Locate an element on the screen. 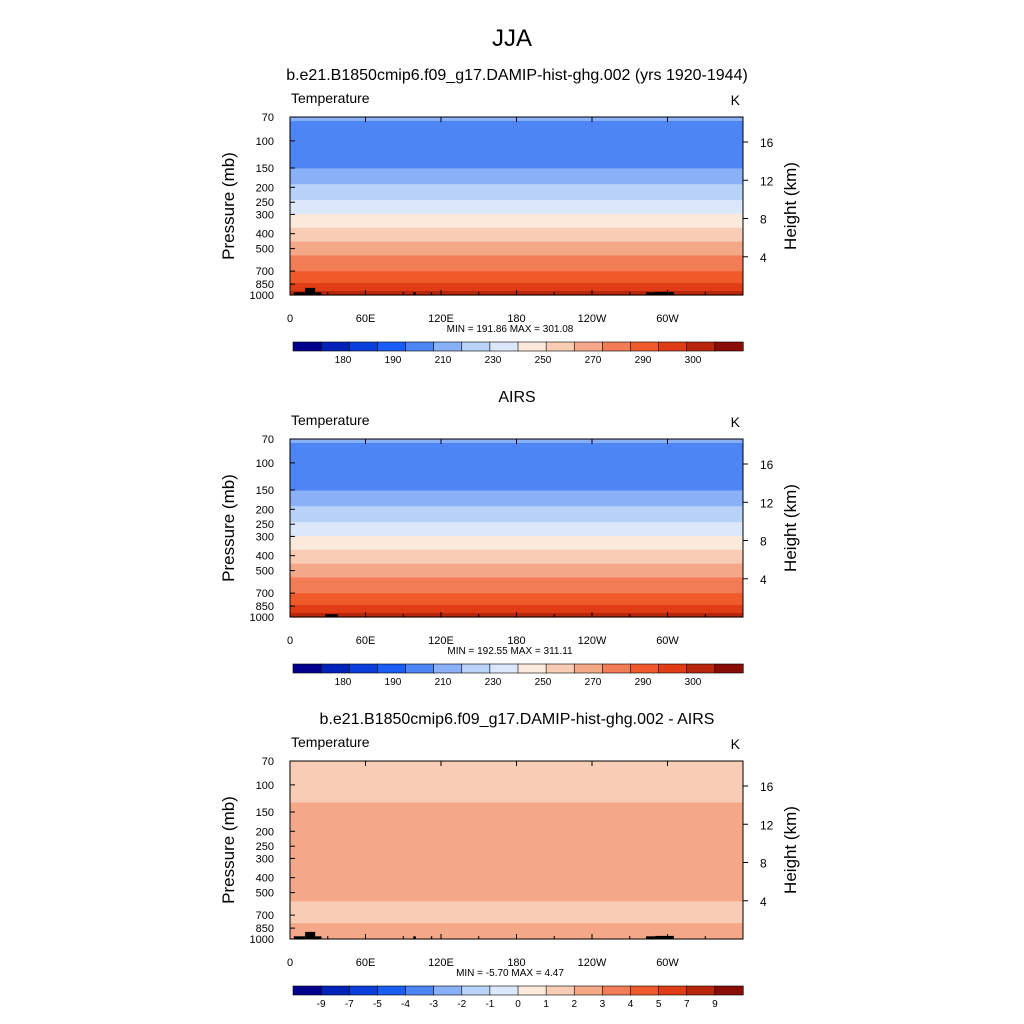 This screenshot has width=1024, height=1024. x-tick-label: 60E is located at coordinates (366, 963).